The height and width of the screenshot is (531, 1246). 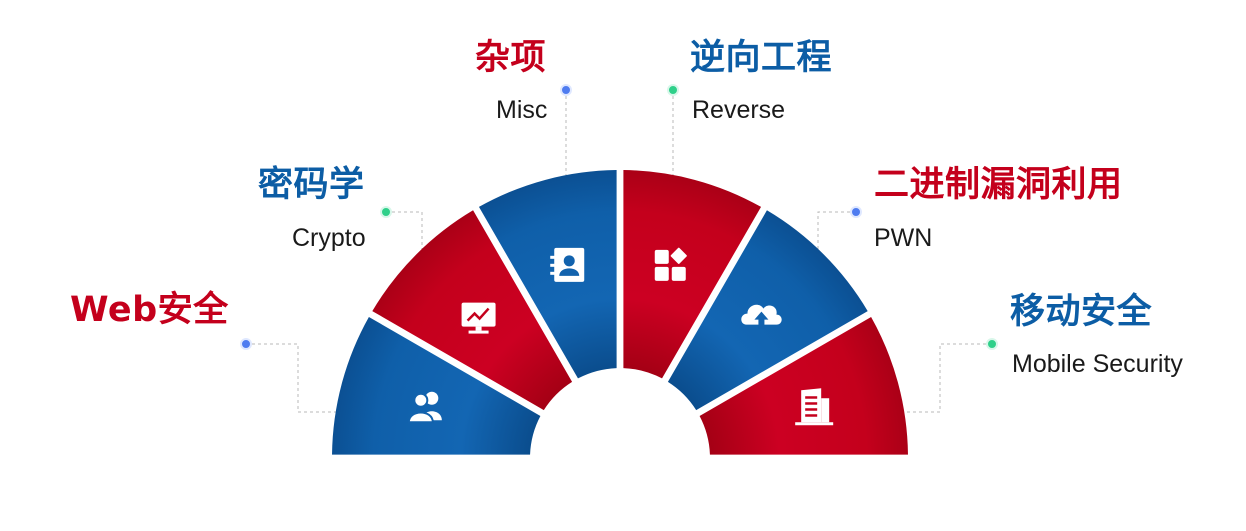 I want to click on building-icon, so click(x=814, y=407).